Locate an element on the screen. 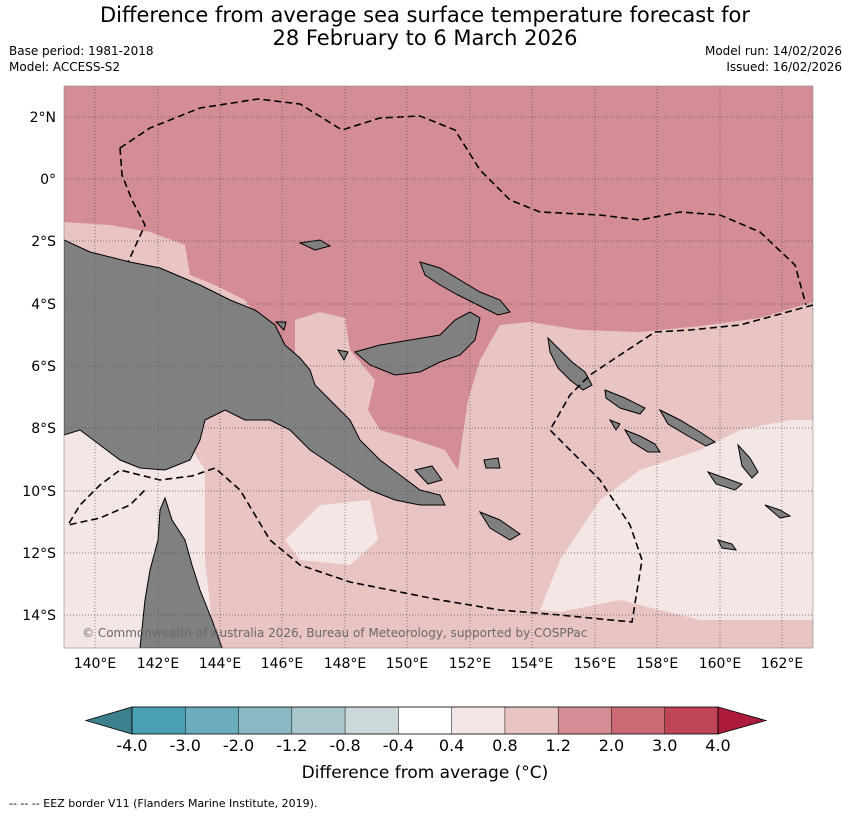 The image size is (850, 816). lon-label: 144°E is located at coordinates (220, 664).